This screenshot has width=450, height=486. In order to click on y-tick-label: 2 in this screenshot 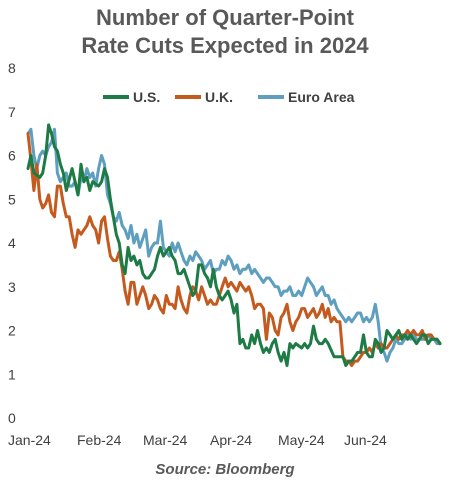, I will do `click(12, 331)`.